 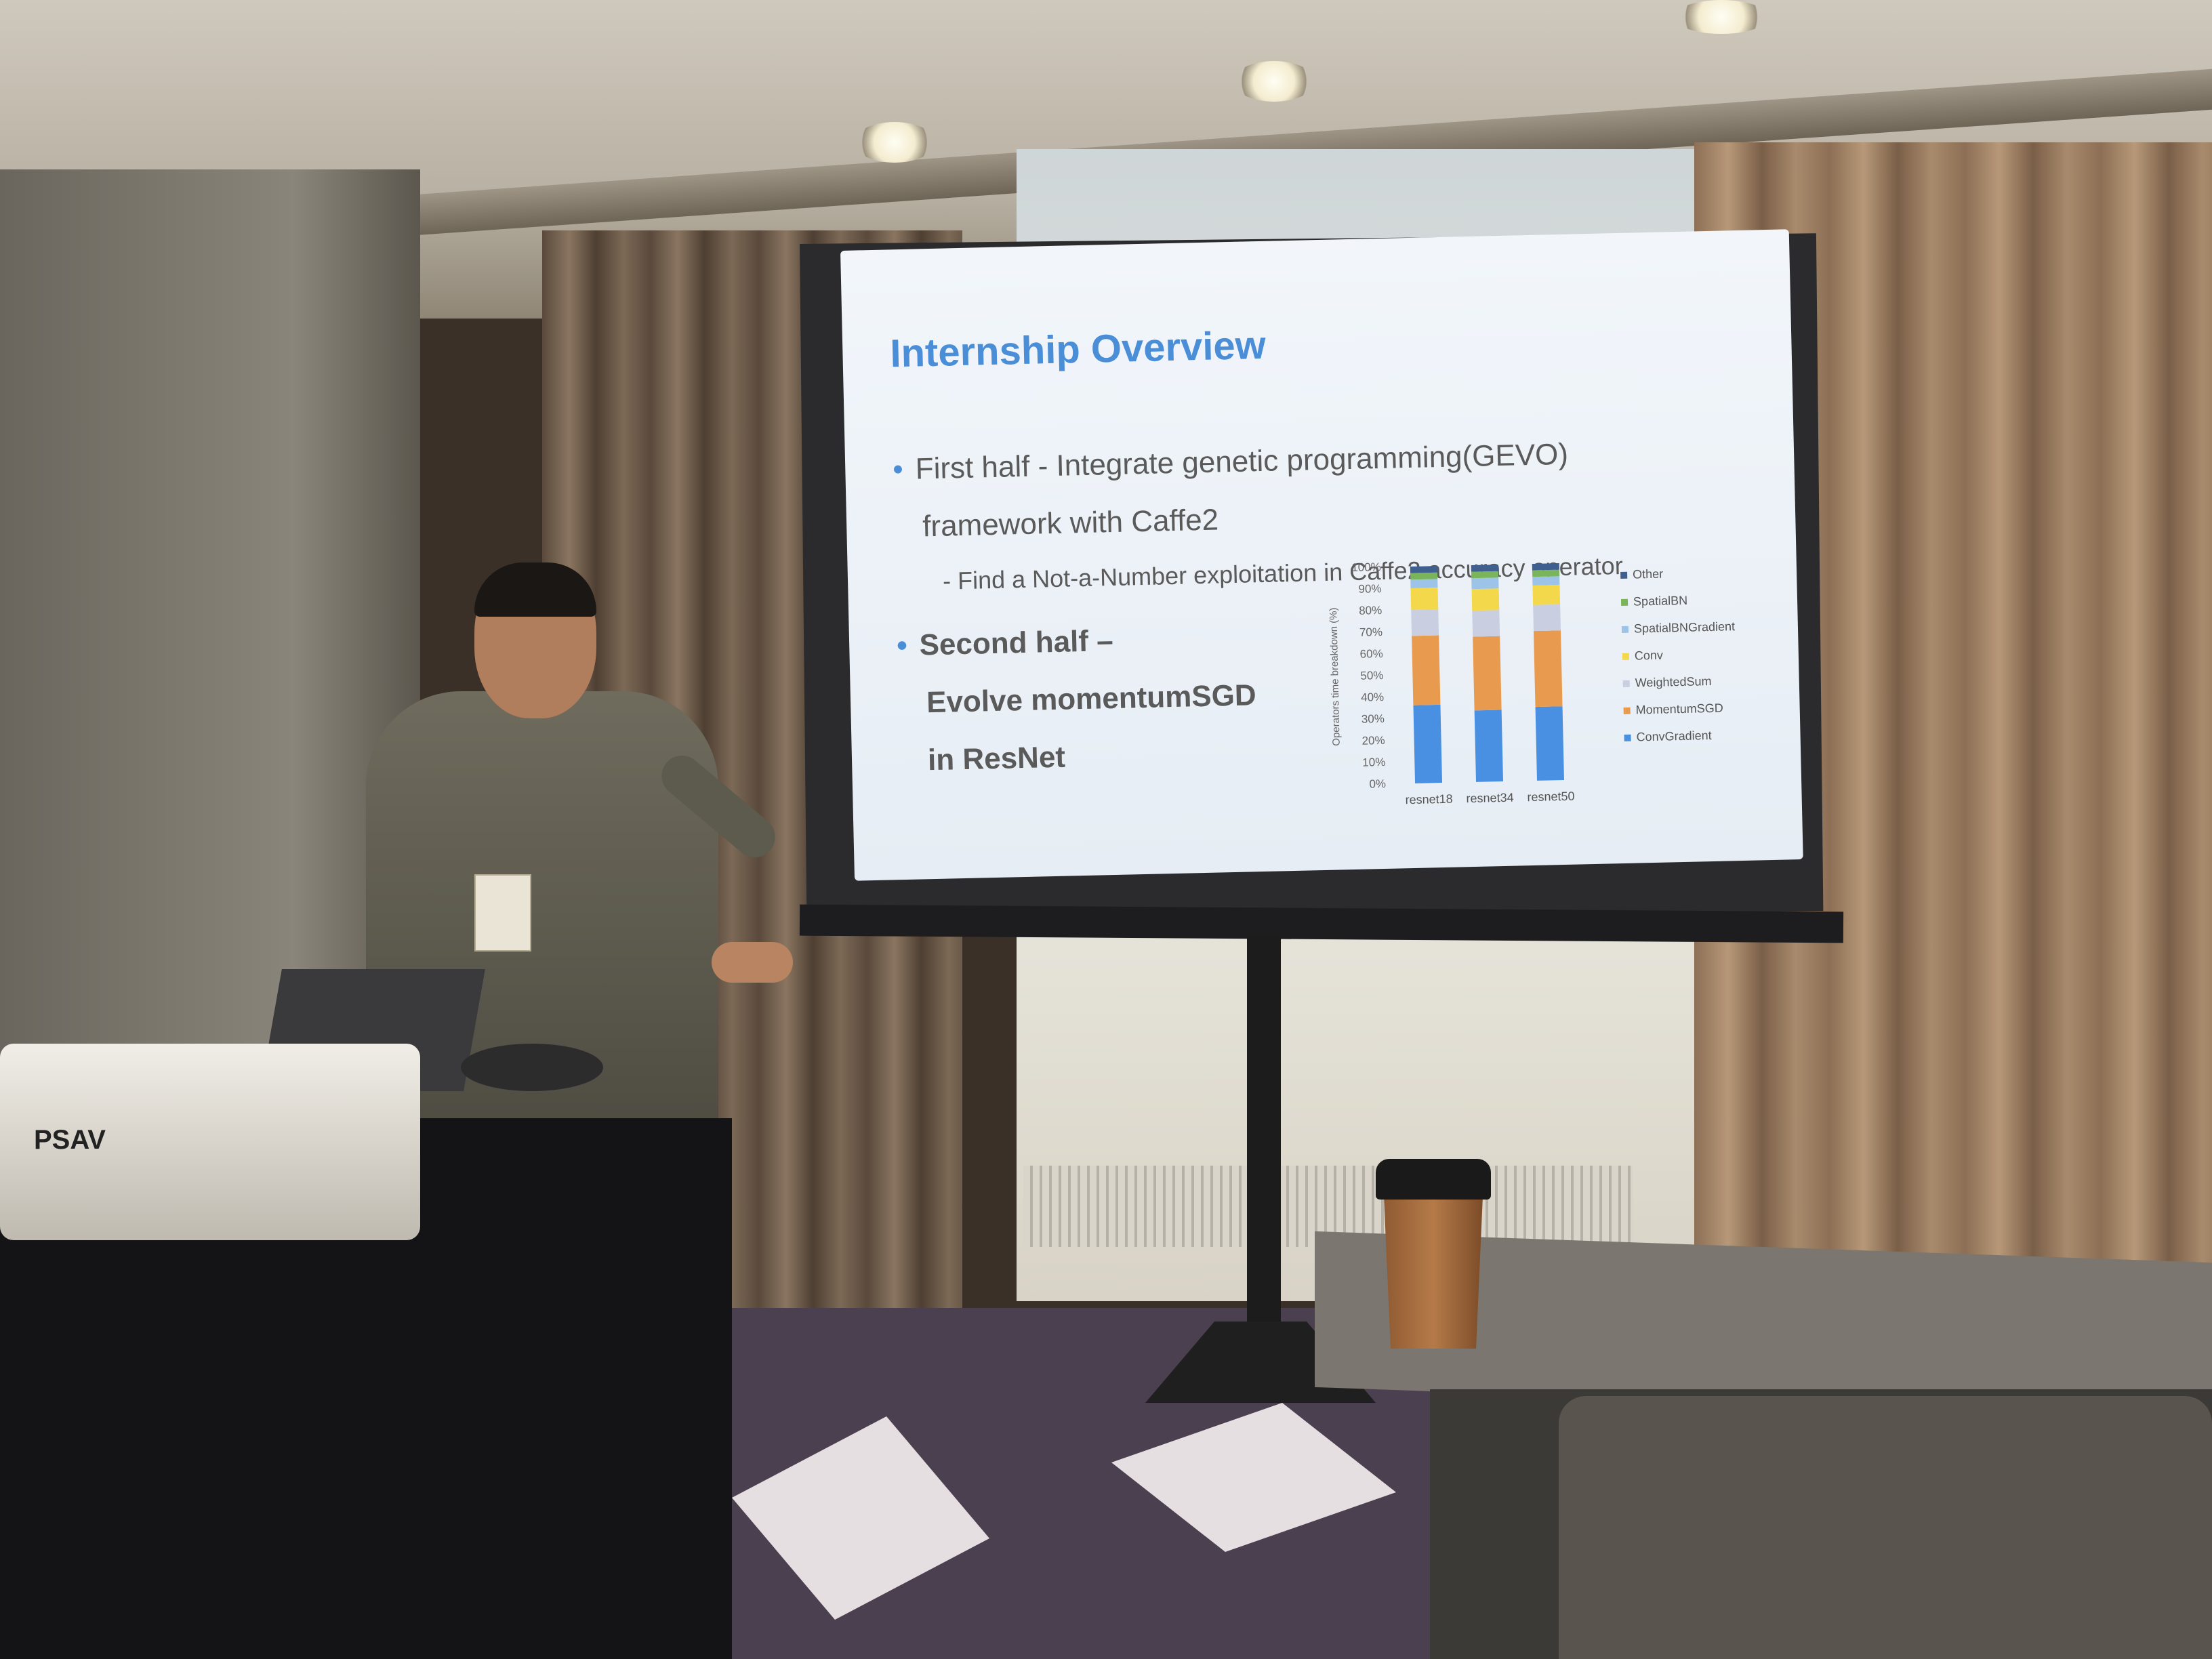 I want to click on presenter-hair, so click(x=535, y=589).